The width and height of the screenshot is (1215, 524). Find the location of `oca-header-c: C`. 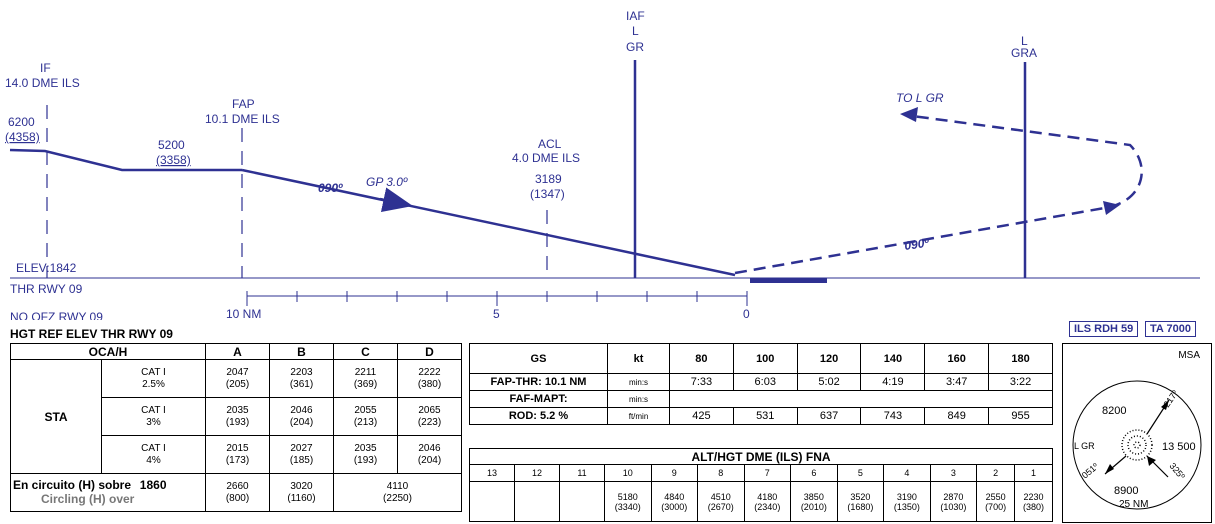

oca-header-c: C is located at coordinates (365, 351).